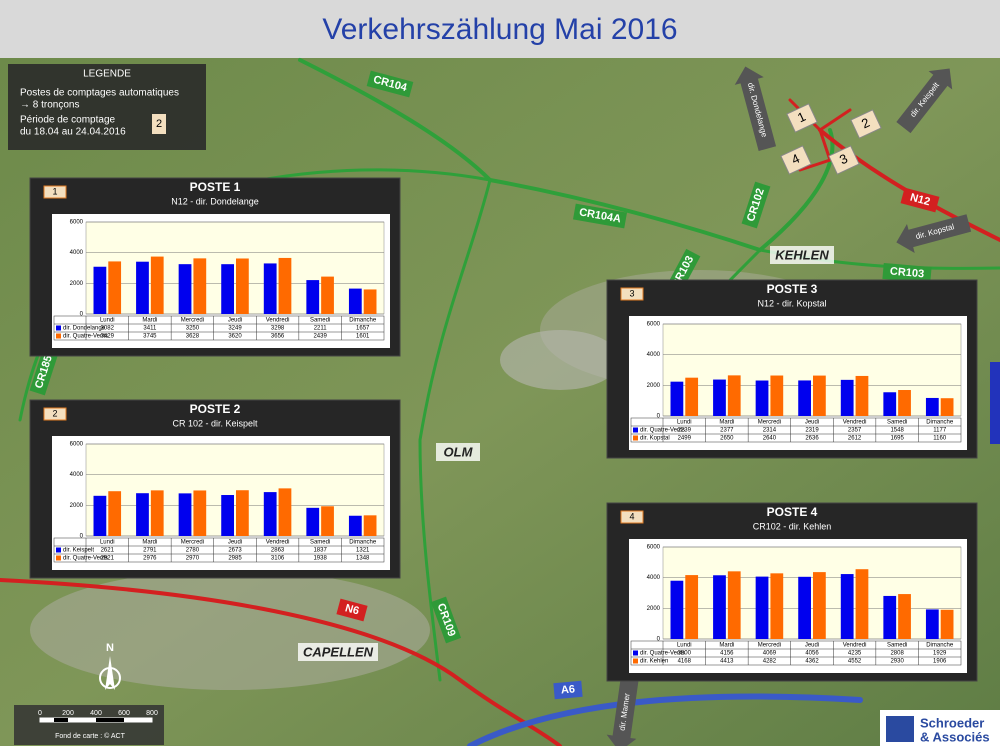 Image resolution: width=1000 pixels, height=746 pixels. I want to click on table-value: 3250, so click(193, 329).